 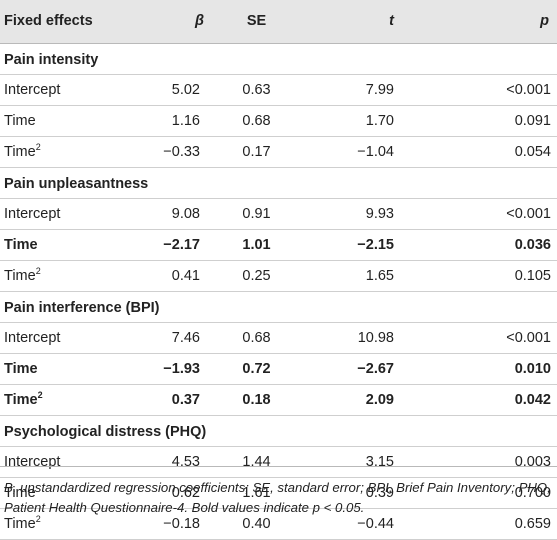 I want to click on table-row: Time2 0.41 0.25 1.65 0.105, so click(x=278, y=276).